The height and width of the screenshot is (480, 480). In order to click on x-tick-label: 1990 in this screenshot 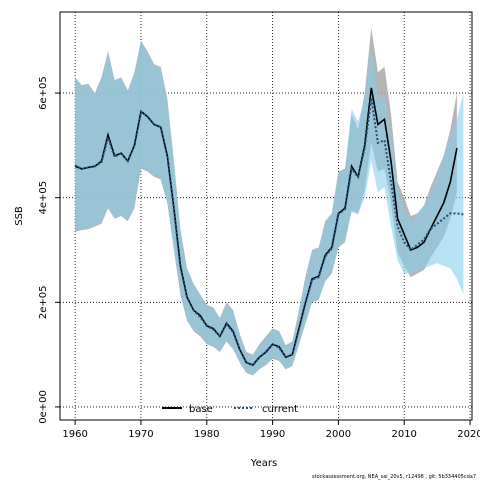, I will do `click(272, 434)`.